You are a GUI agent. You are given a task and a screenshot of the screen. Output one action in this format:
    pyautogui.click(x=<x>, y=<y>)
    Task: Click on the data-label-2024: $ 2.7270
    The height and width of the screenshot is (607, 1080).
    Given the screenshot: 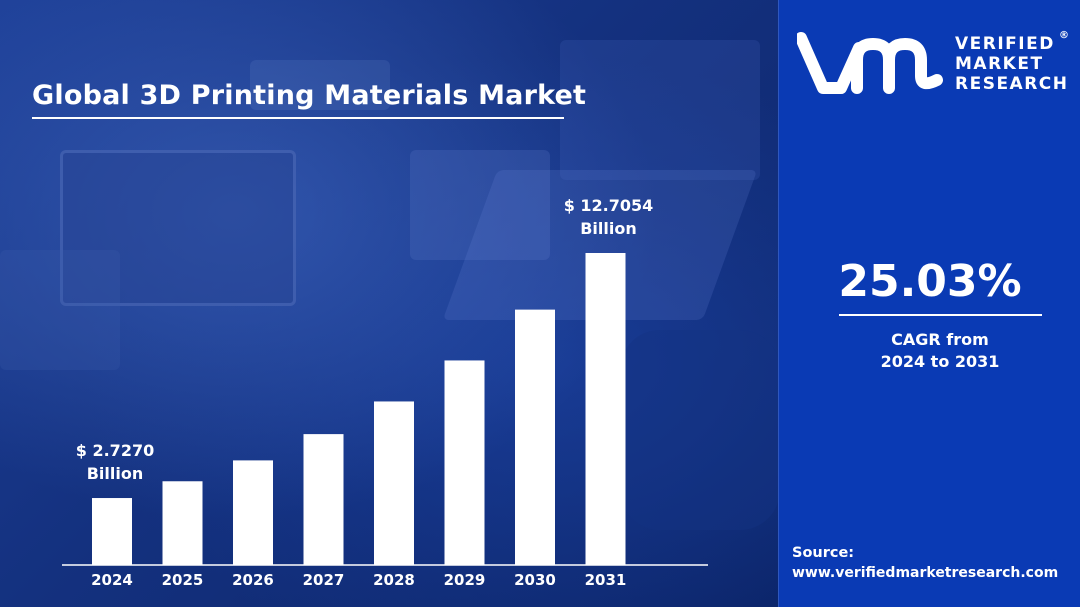 What is the action you would take?
    pyautogui.click(x=115, y=450)
    